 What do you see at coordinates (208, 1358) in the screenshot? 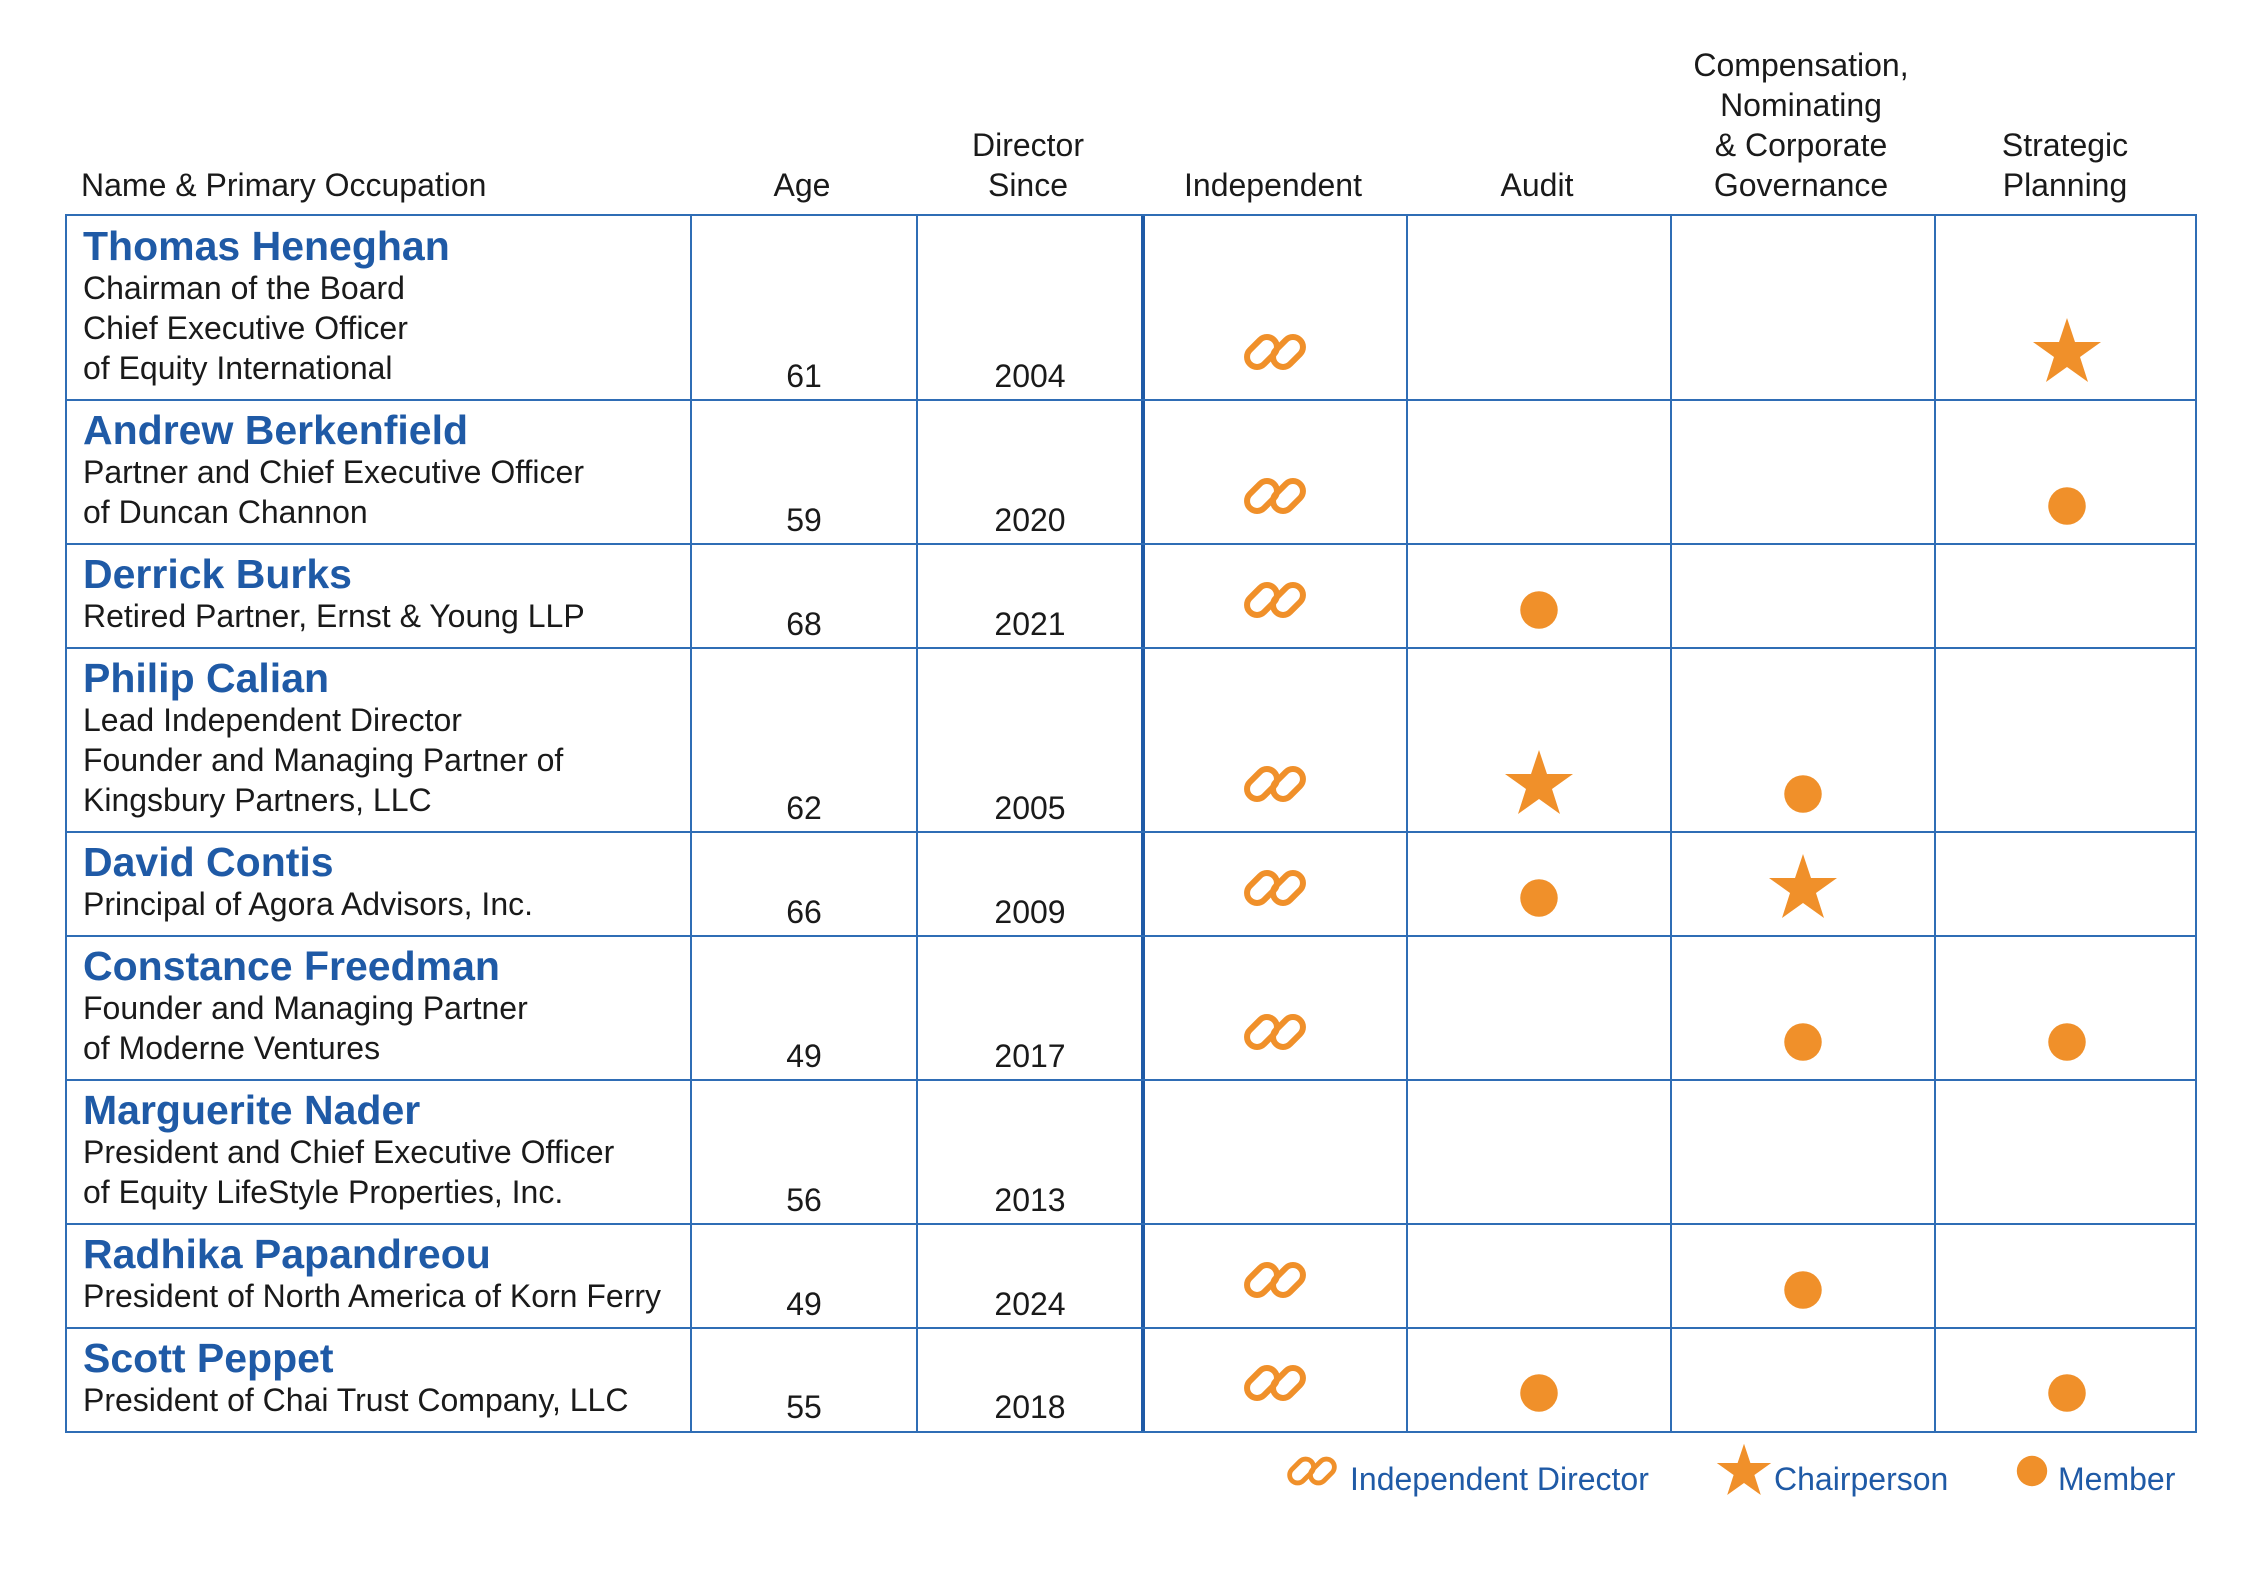
I see `director-name: Scott Peppet` at bounding box center [208, 1358].